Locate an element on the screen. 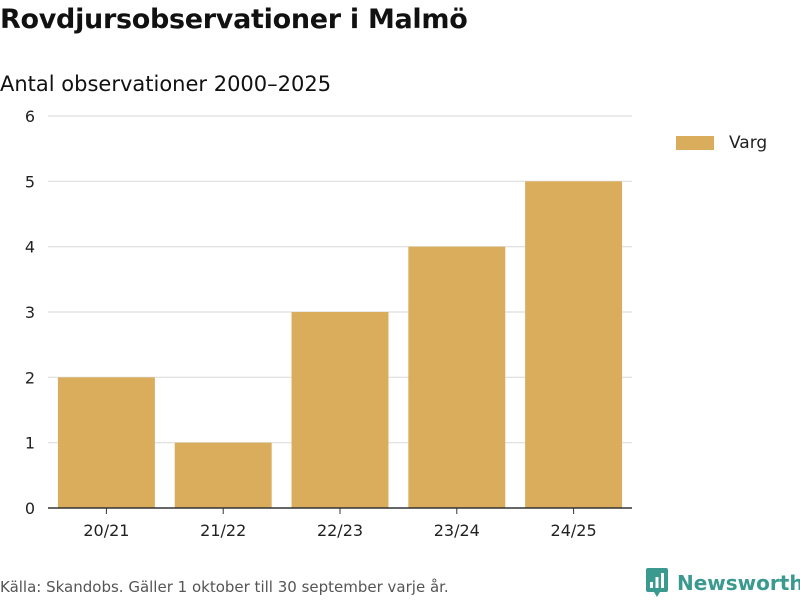 The height and width of the screenshot is (600, 800). x-axis-ticks: 20/21 21/22 22/23 23/24 24/25 is located at coordinates (340, 524).